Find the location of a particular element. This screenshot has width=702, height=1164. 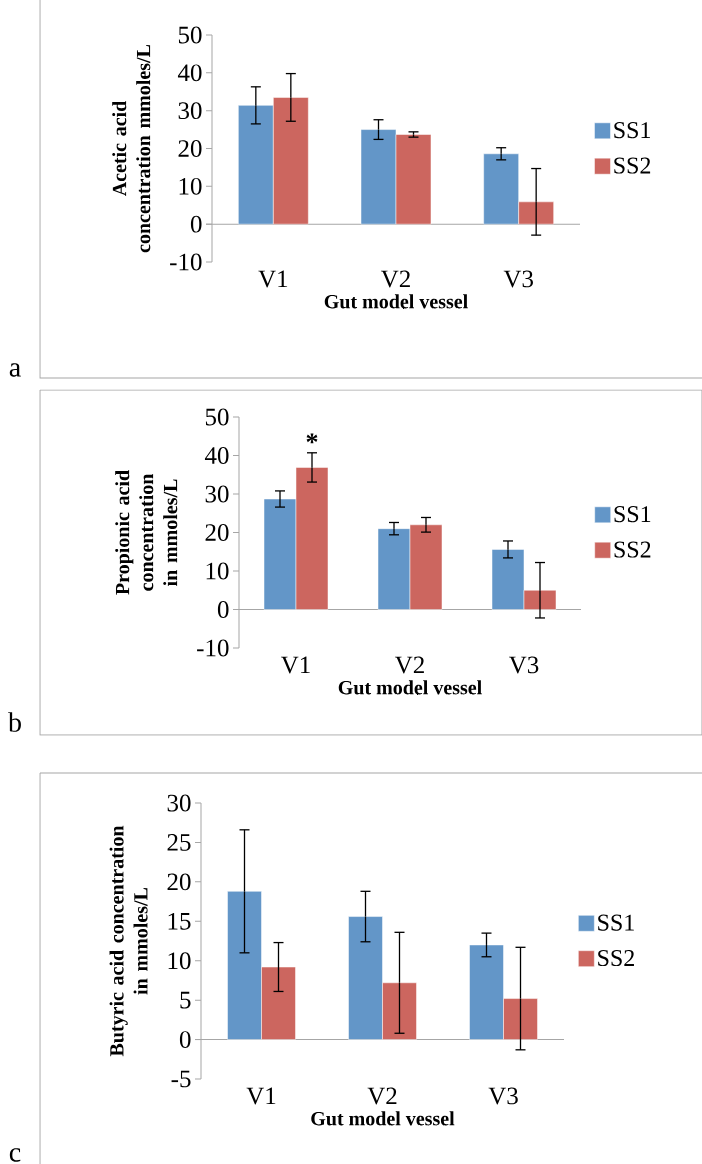

y-axis-title: Butyric acid concentration in mmoles/L is located at coordinates (128, 941).